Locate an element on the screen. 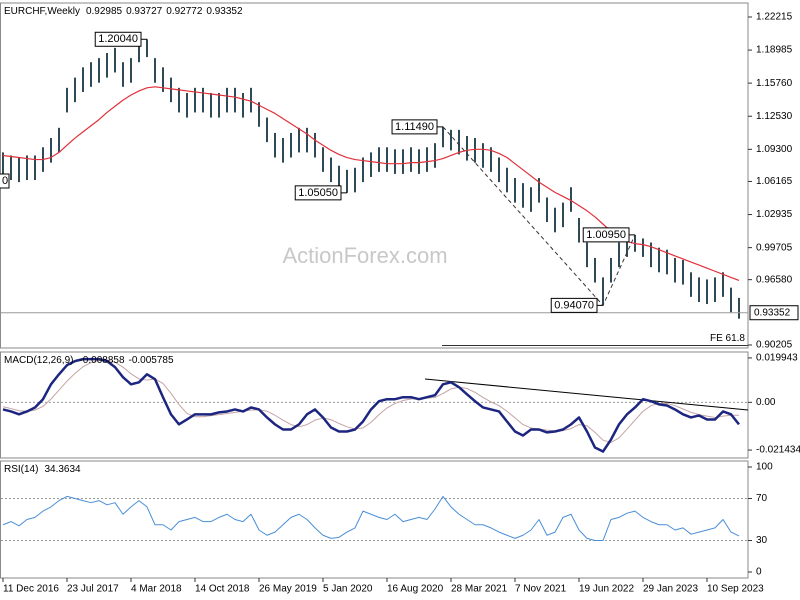  header-value: -0.008858 is located at coordinates (101, 360).